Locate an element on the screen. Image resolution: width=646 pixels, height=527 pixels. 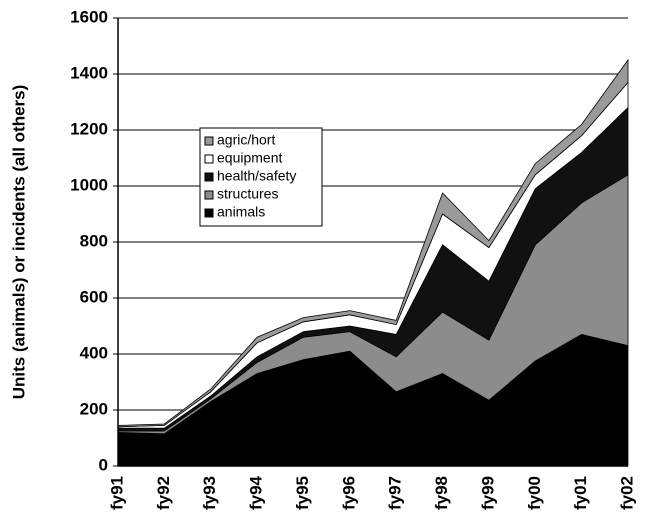
x-tick-label: fy00 is located at coordinates (534, 493).